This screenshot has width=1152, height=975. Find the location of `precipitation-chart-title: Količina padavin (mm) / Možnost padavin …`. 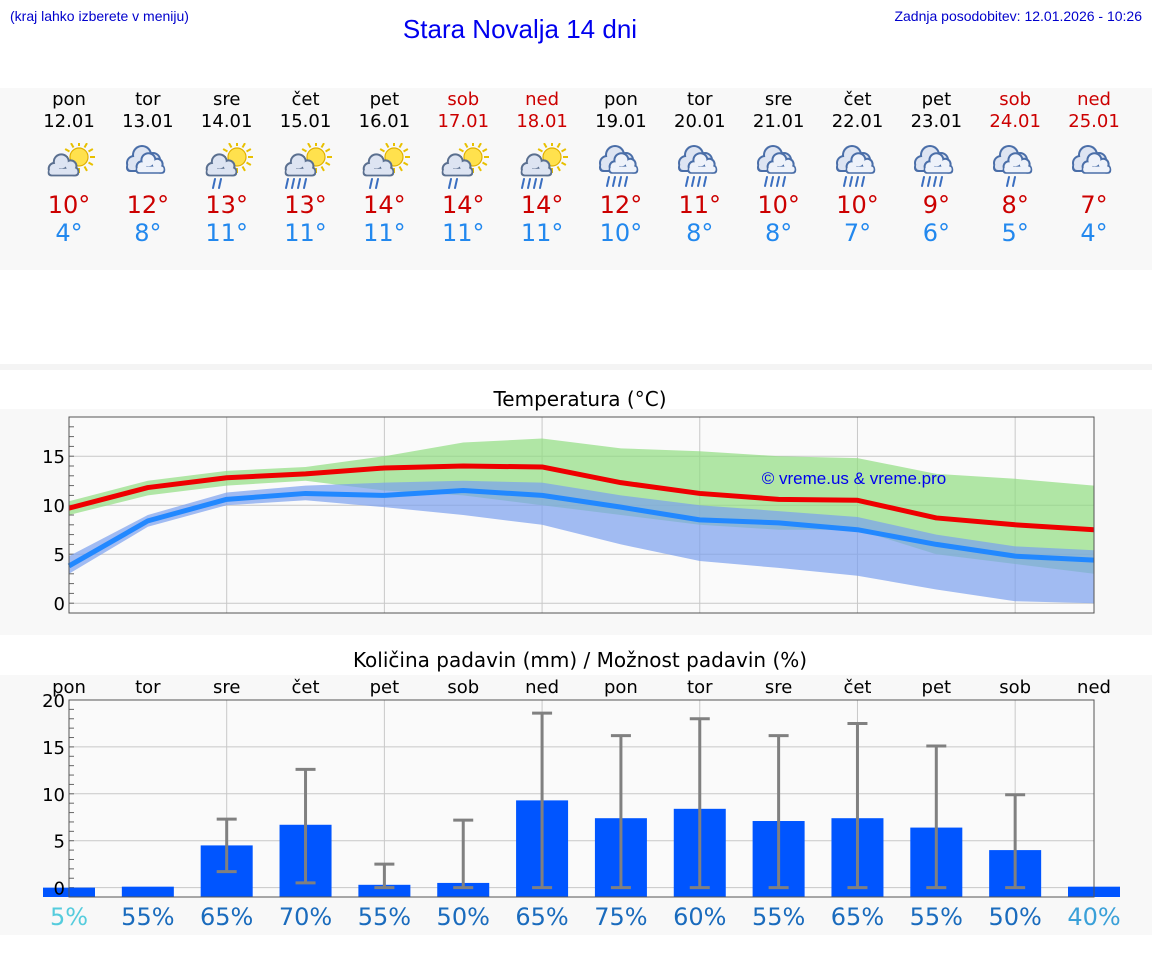

precipitation-chart-title: Količina padavin (mm) / Možnost padavin … is located at coordinates (580, 660).